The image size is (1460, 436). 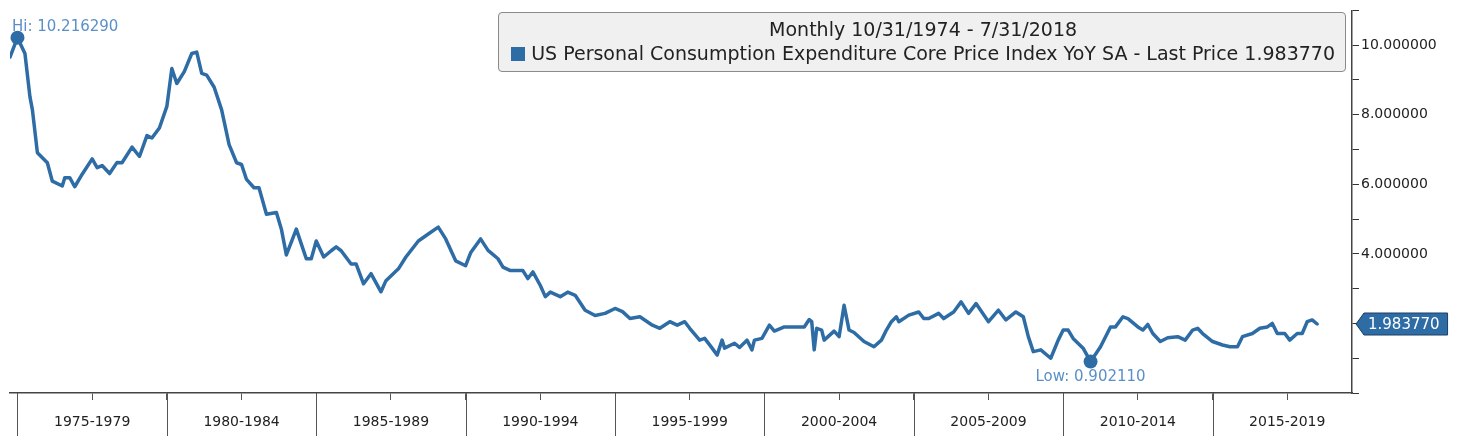 I want to click on x-tick-label: 2005-2009, so click(x=988, y=421).